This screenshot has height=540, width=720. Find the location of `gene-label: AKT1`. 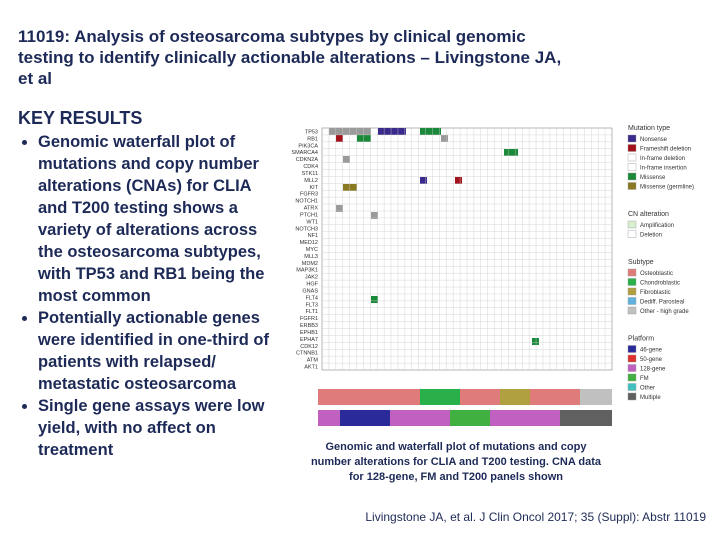

gene-label: AKT1 is located at coordinates (311, 368).